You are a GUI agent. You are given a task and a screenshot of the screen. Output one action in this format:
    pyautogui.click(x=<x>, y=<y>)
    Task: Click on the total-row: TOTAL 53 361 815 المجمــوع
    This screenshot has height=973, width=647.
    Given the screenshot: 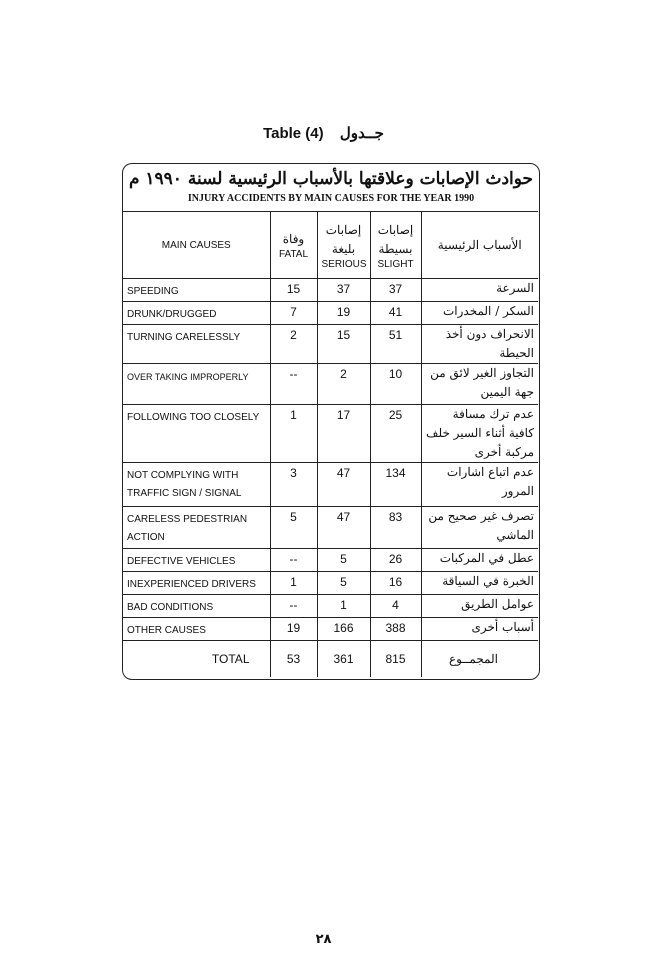 What is the action you would take?
    pyautogui.click(x=330, y=658)
    